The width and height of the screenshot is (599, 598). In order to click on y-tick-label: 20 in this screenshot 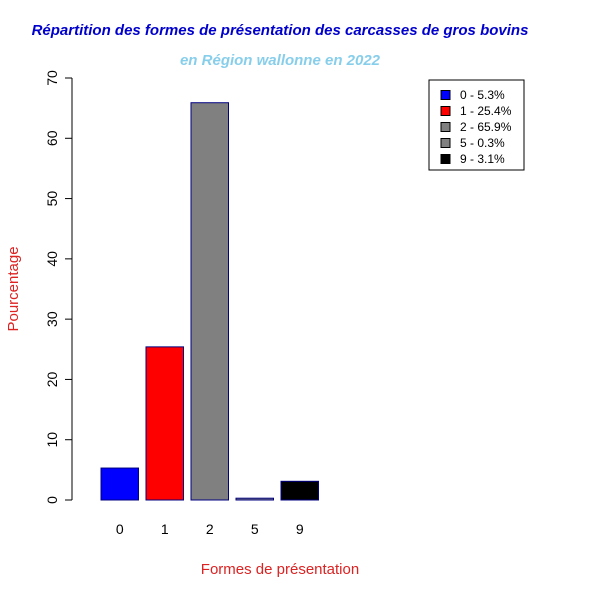, I will do `click(52, 379)`.